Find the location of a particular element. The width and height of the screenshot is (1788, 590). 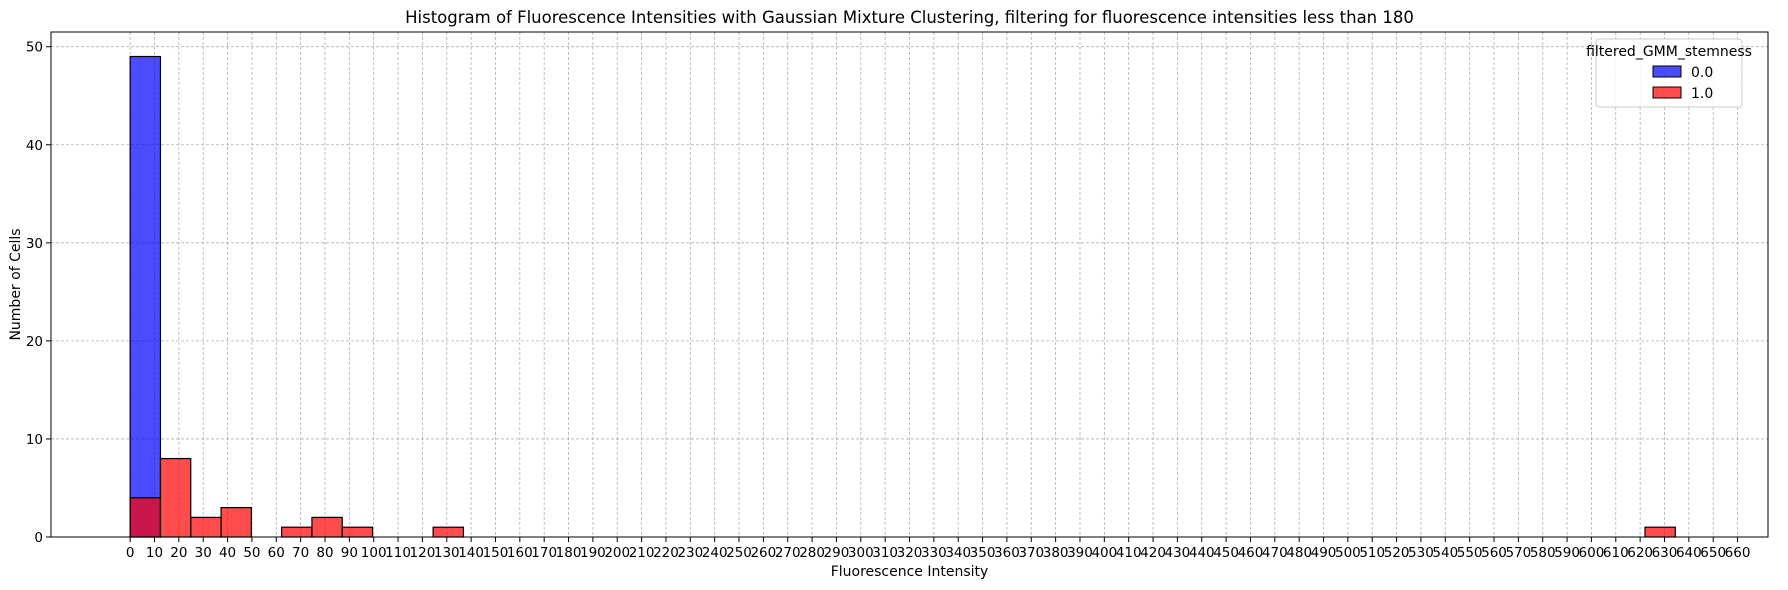

x-tick-label: 320 is located at coordinates (910, 553).